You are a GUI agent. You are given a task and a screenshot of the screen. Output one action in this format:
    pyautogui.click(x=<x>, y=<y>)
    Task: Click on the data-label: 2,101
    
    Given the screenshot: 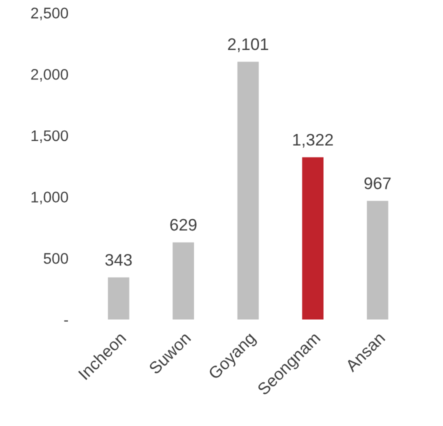 What is the action you would take?
    pyautogui.click(x=248, y=45)
    